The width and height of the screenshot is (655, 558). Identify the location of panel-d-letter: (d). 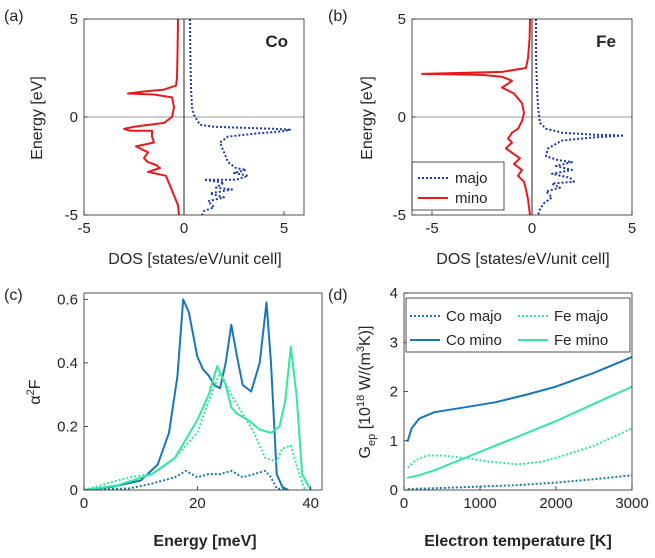
(338, 295).